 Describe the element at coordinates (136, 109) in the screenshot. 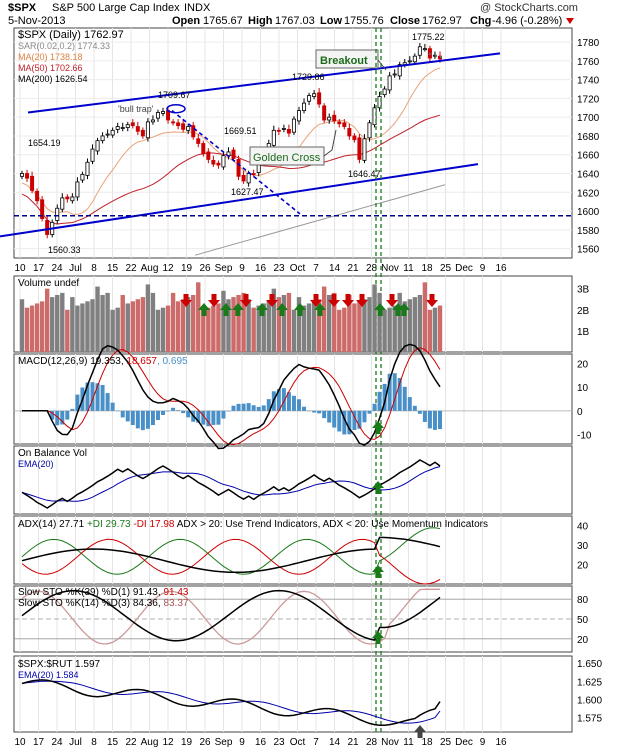

I see `bull-trap-label: 'bull trap'` at that location.